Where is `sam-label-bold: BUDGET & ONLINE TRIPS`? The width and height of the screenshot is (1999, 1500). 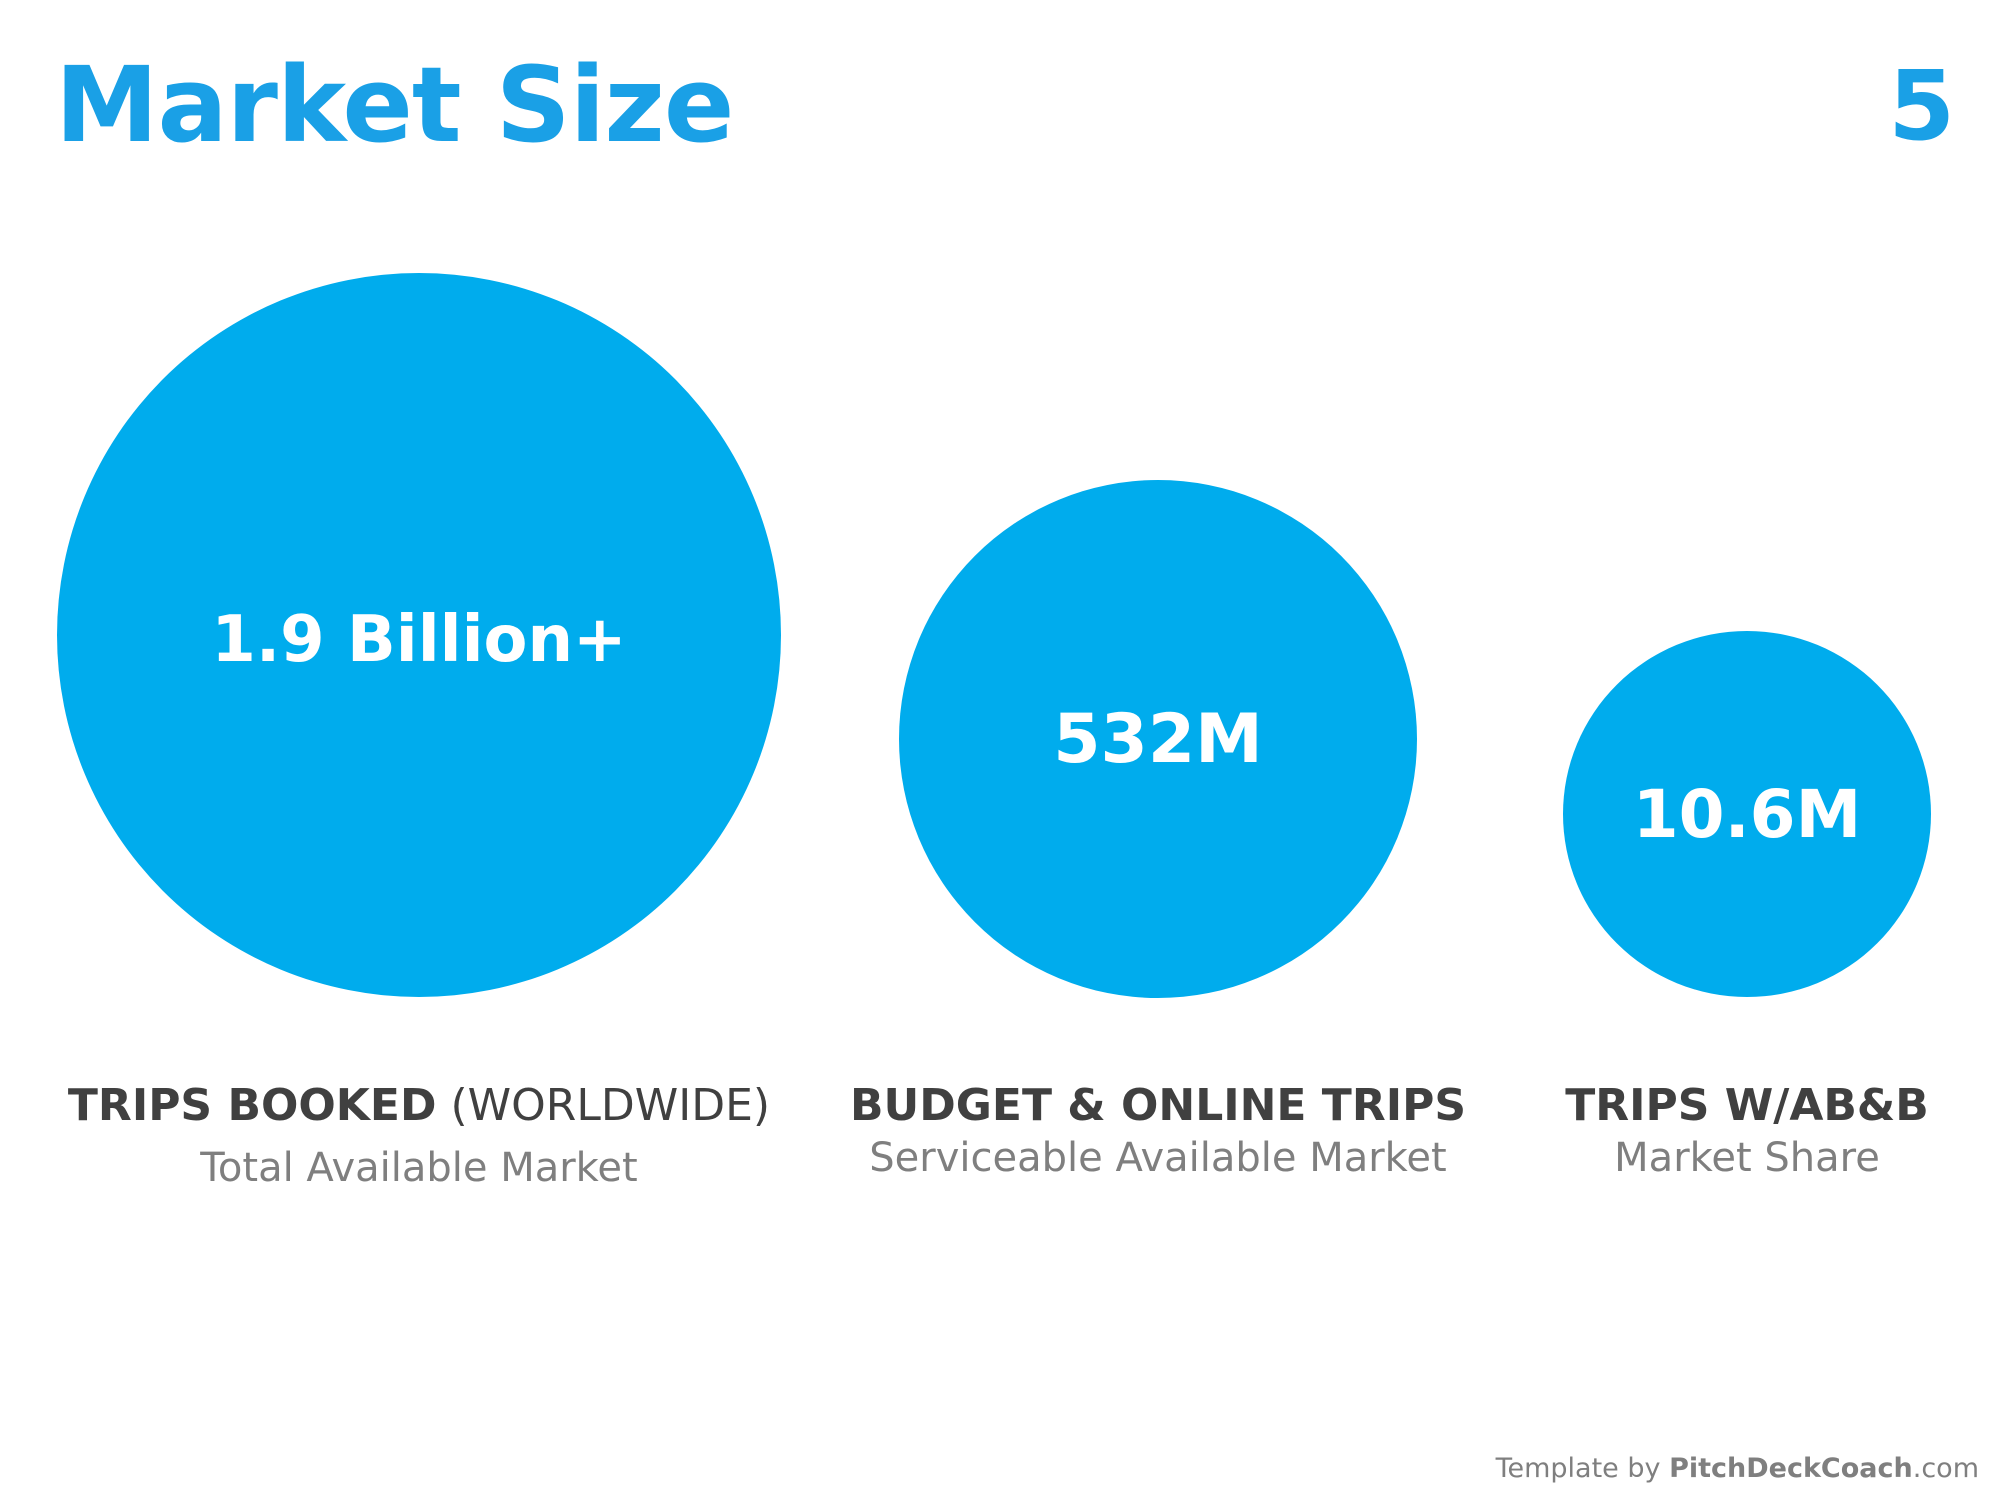 sam-label-bold: BUDGET & ONLINE TRIPS is located at coordinates (1158, 1105).